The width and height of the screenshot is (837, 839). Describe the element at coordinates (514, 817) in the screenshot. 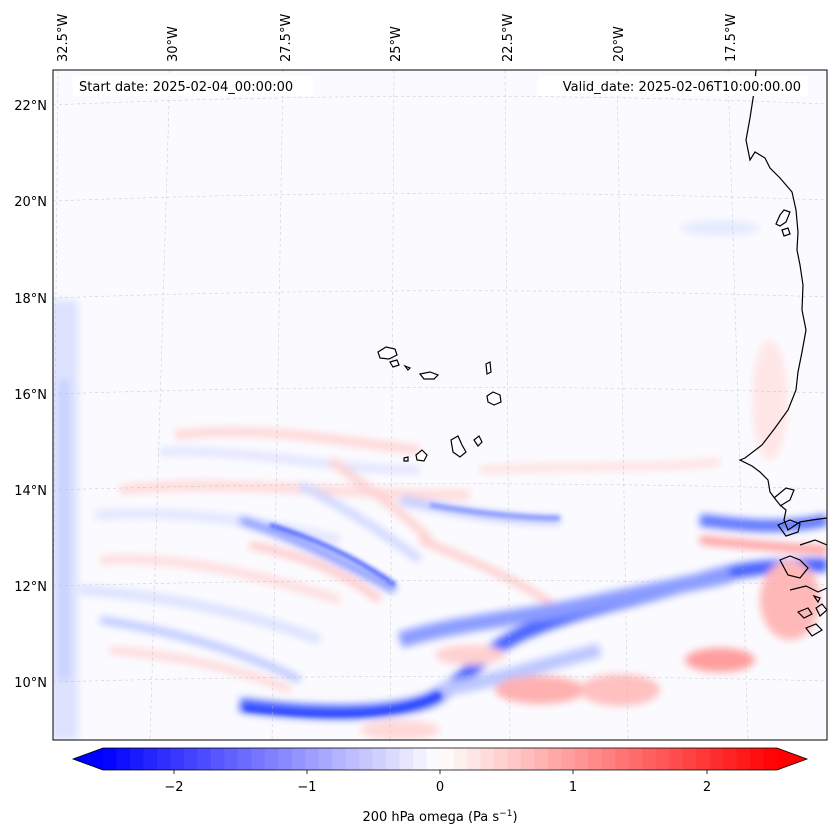

I see `colorbar-label-close: )` at that location.